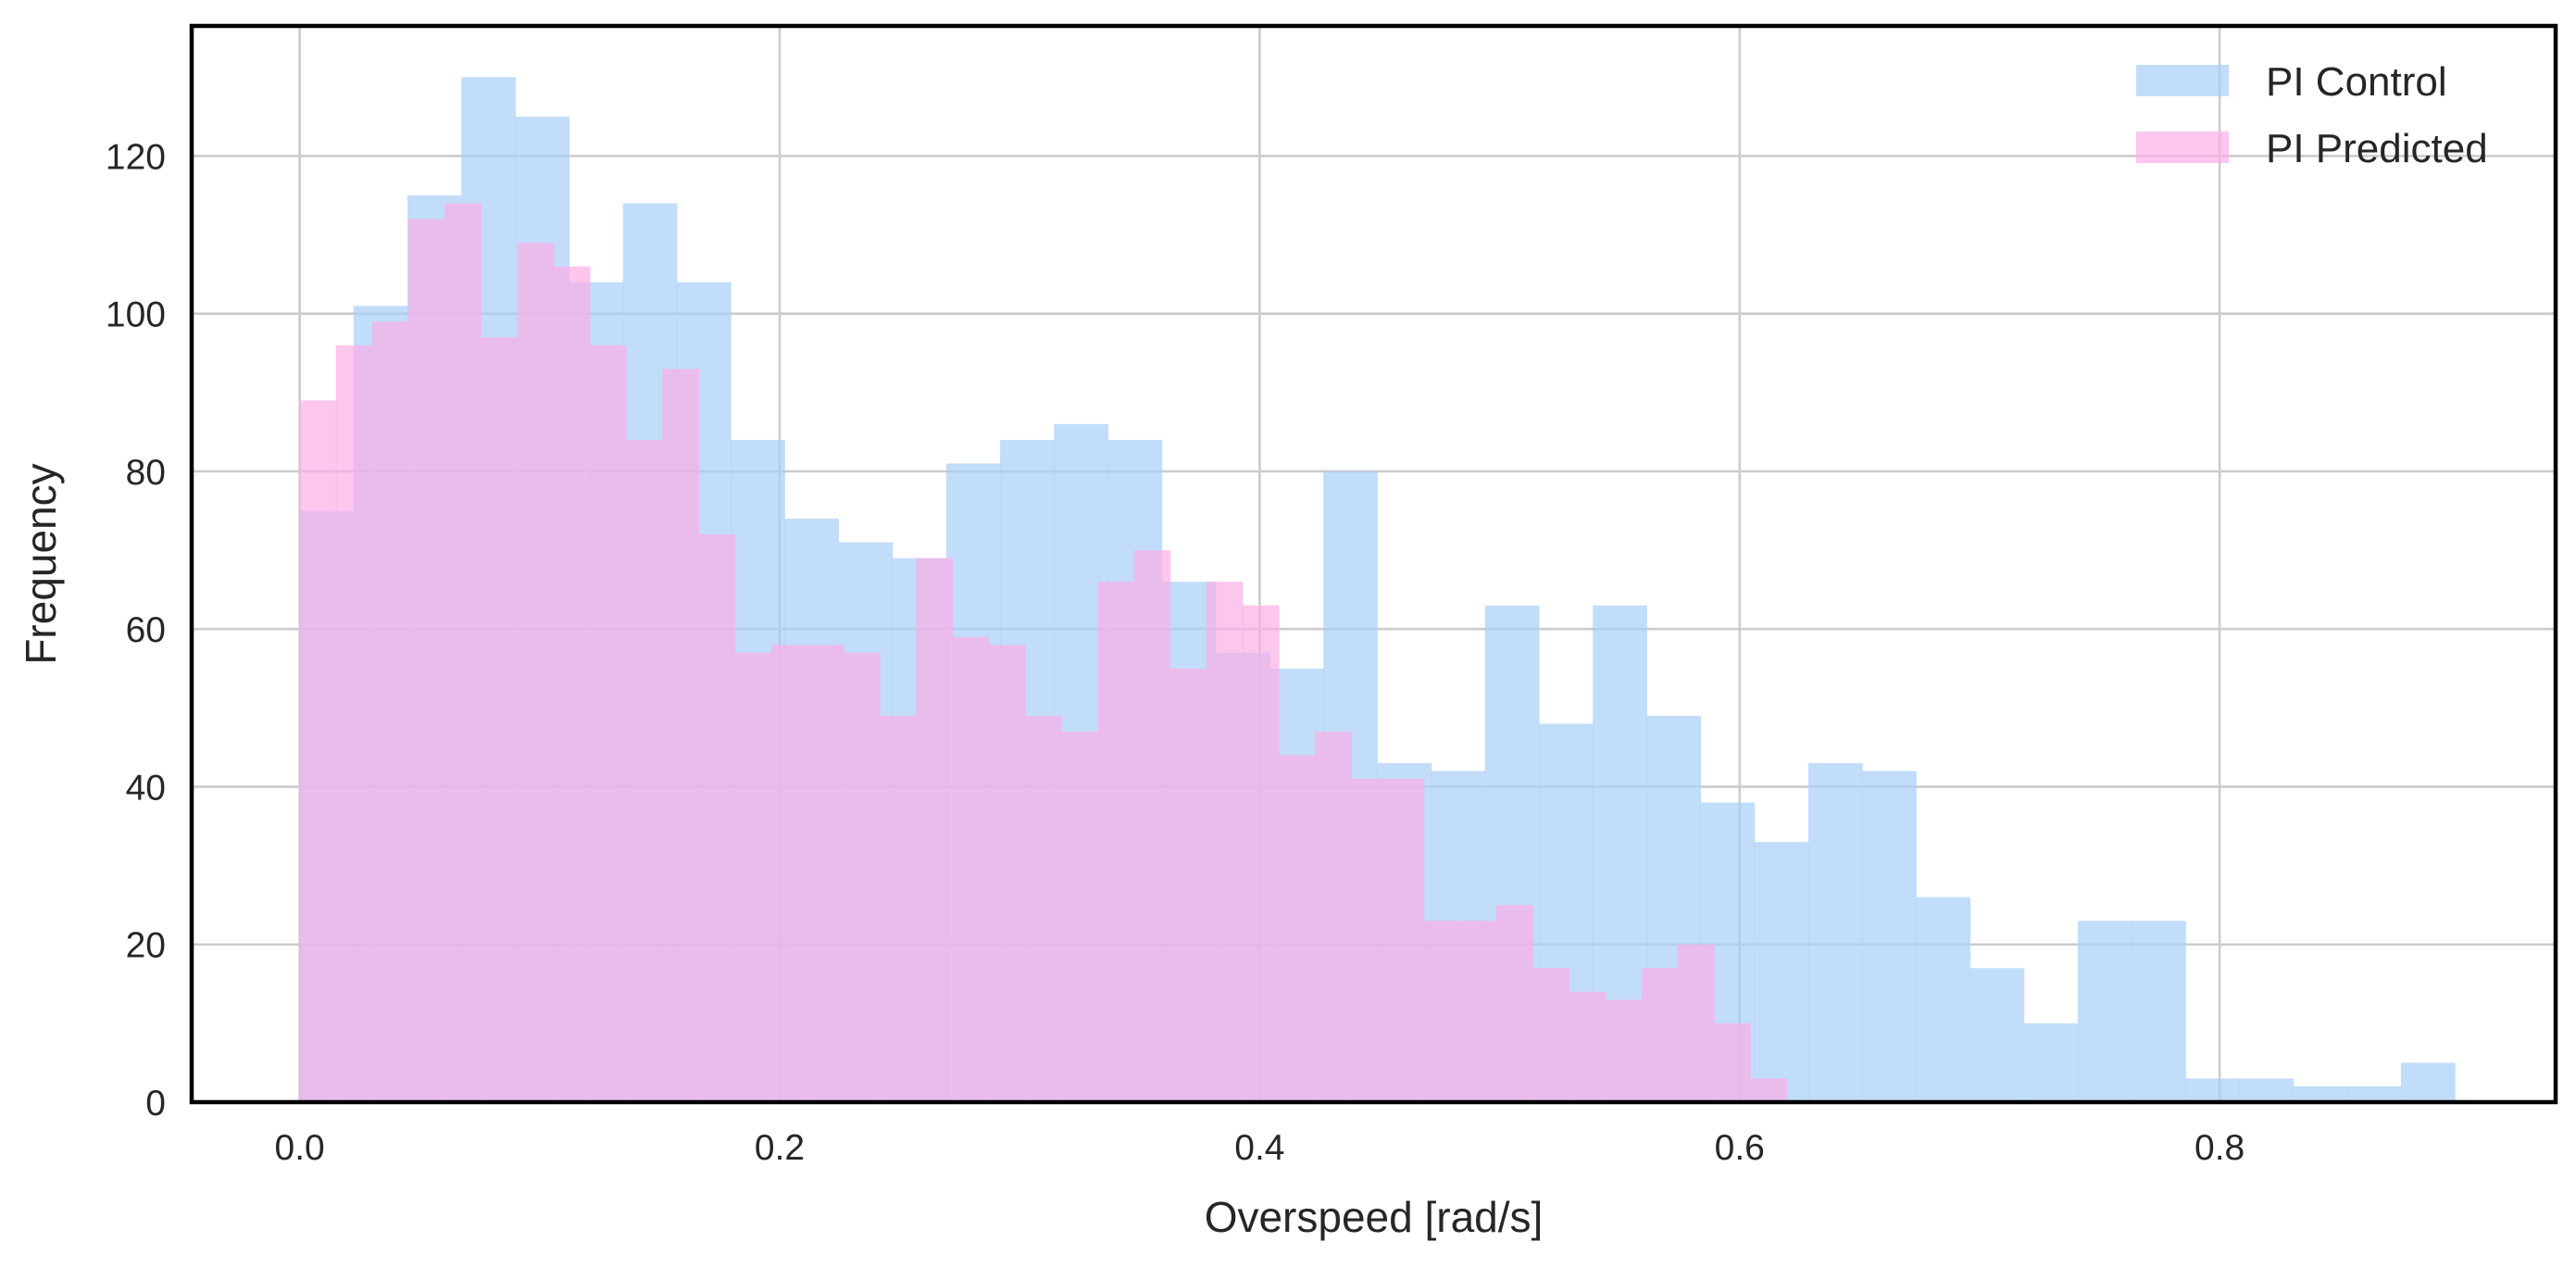 This screenshot has width=2576, height=1267. Describe the element at coordinates (300, 1148) in the screenshot. I see `x-tick-label: 0.0` at that location.